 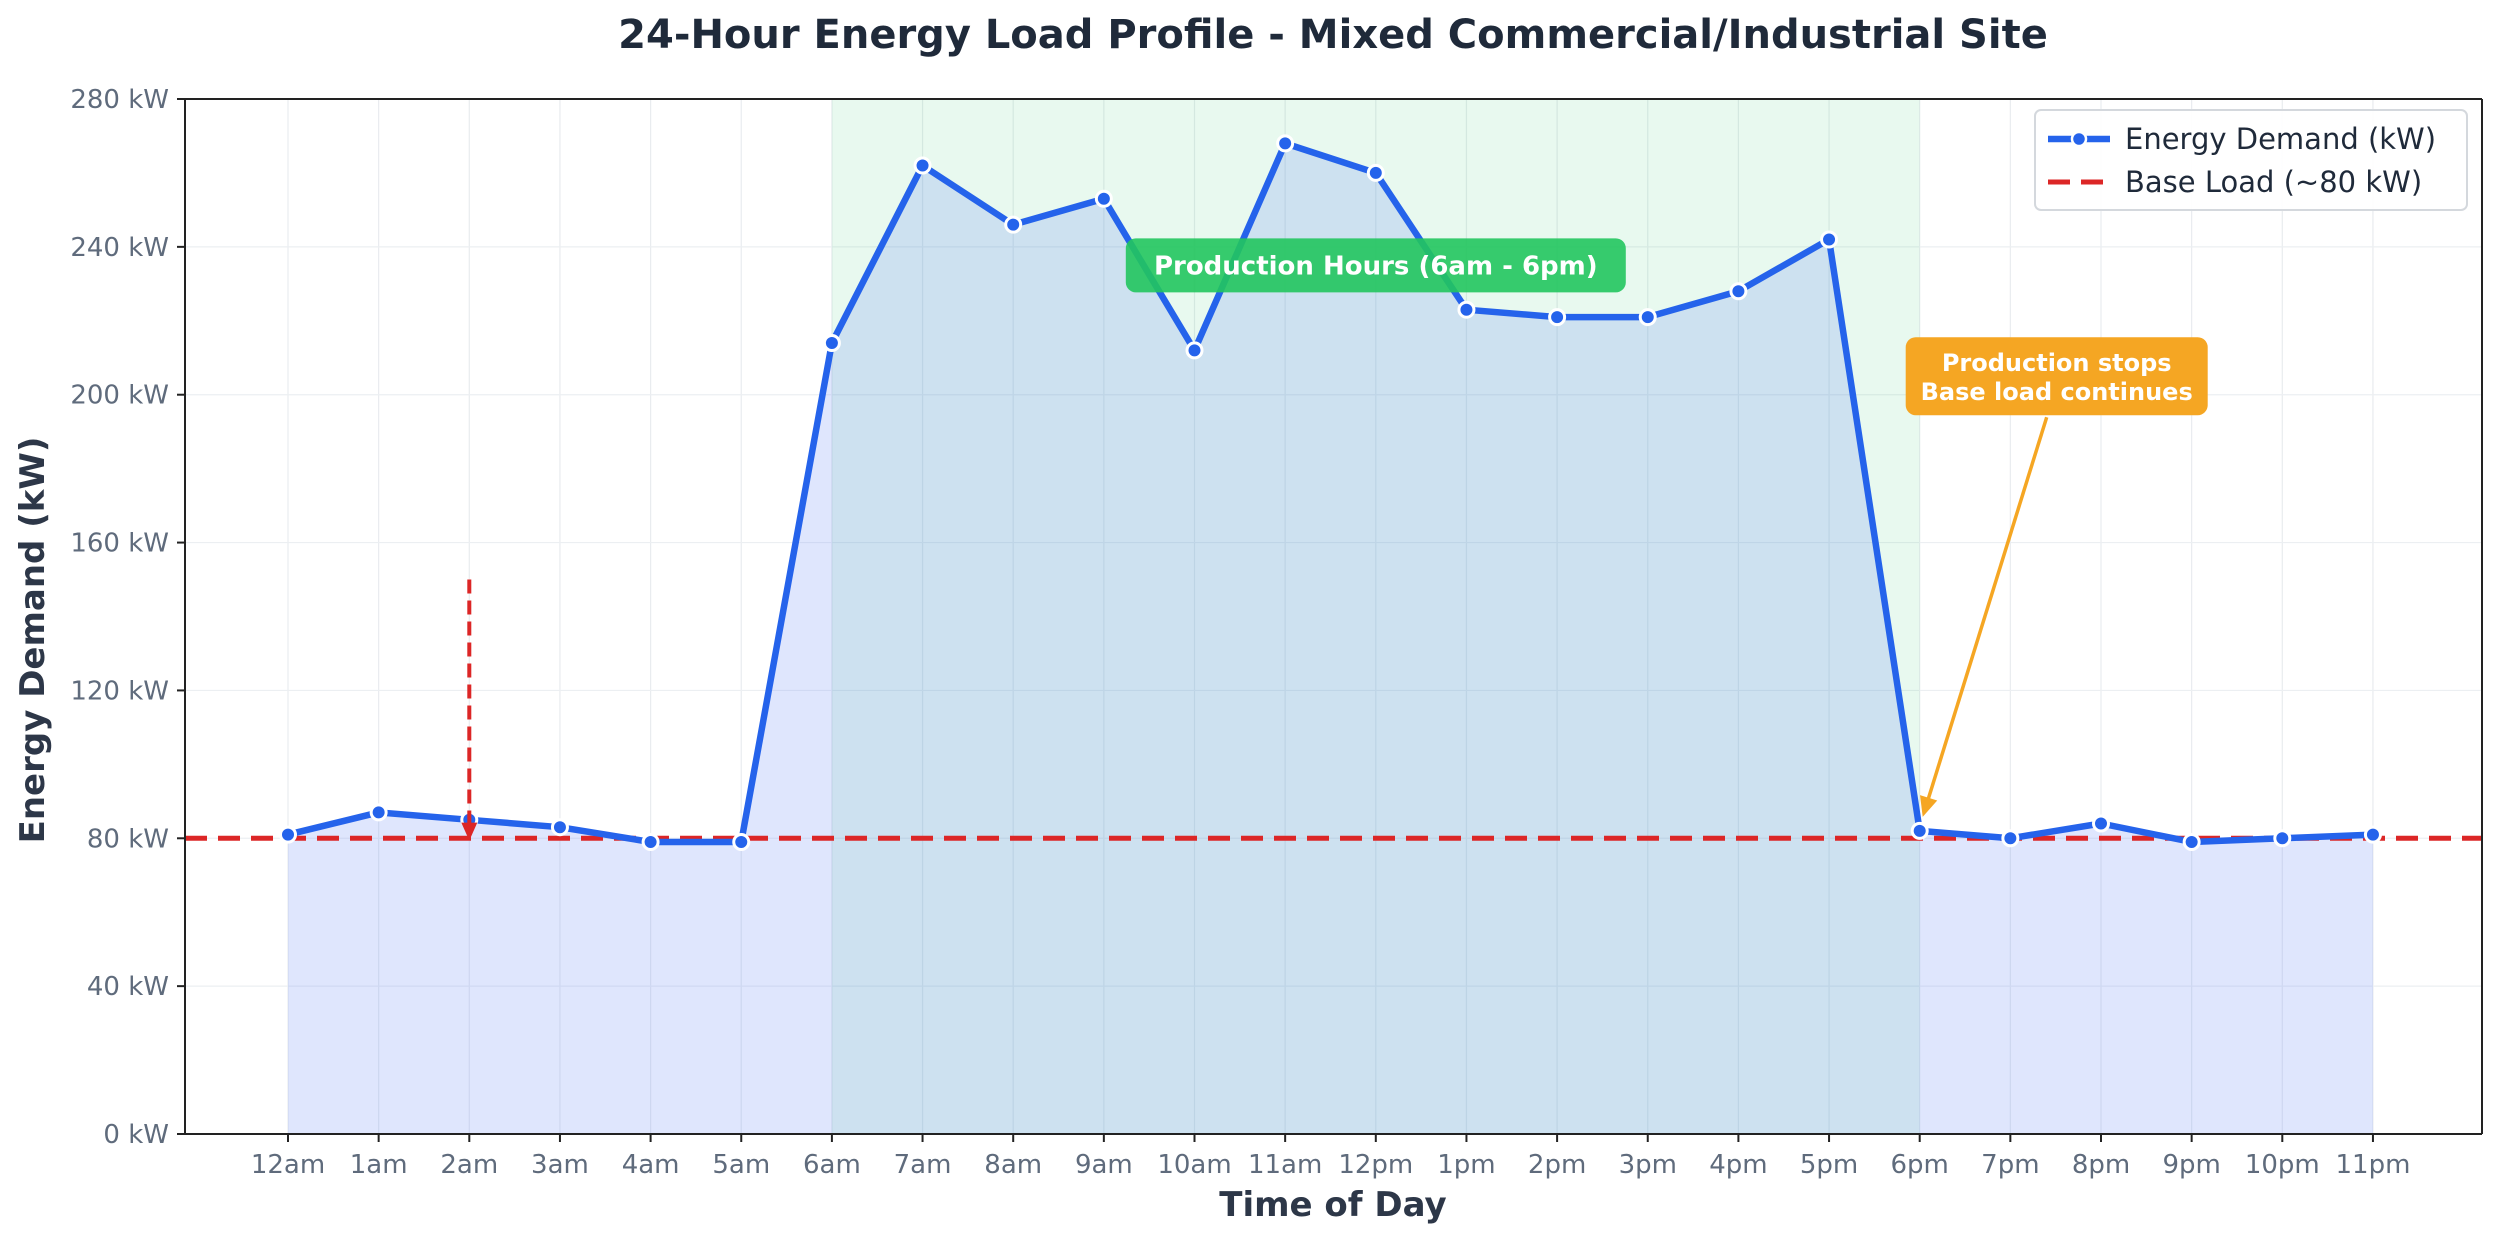 I want to click on y-tick-label: 280 kW, so click(x=119, y=100).